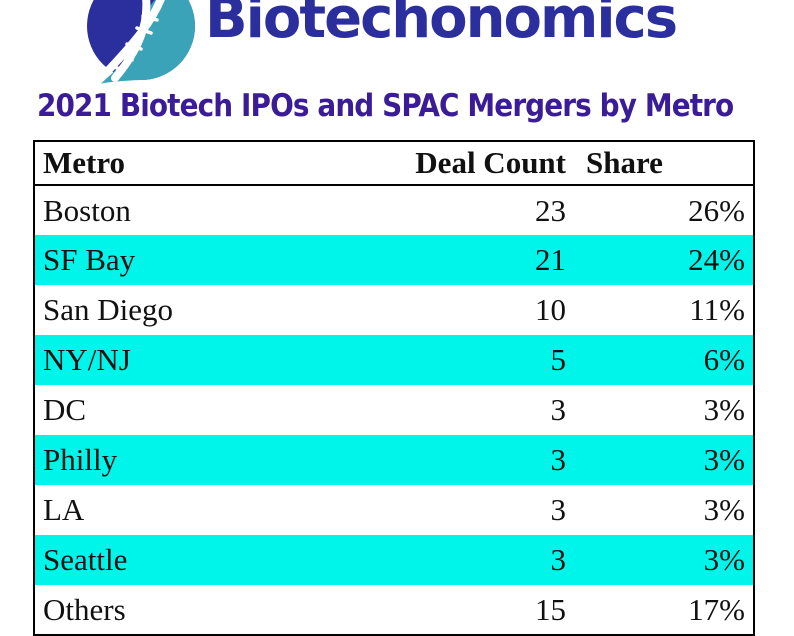 Image resolution: width=794 pixels, height=636 pixels. What do you see at coordinates (484, 163) in the screenshot?
I see `header-deal-count: Deal Count` at bounding box center [484, 163].